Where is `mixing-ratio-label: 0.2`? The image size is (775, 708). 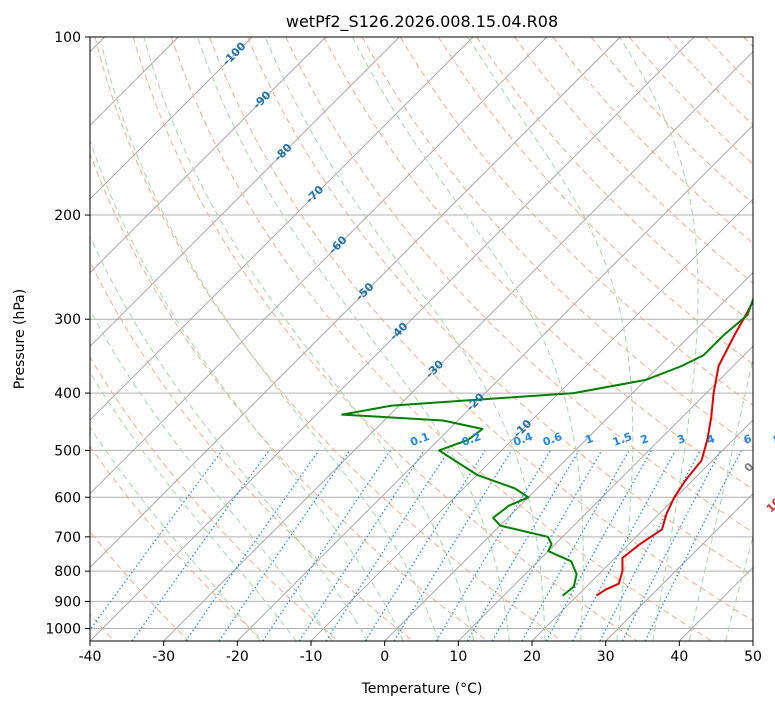 mixing-ratio-label: 0.2 is located at coordinates (471, 439).